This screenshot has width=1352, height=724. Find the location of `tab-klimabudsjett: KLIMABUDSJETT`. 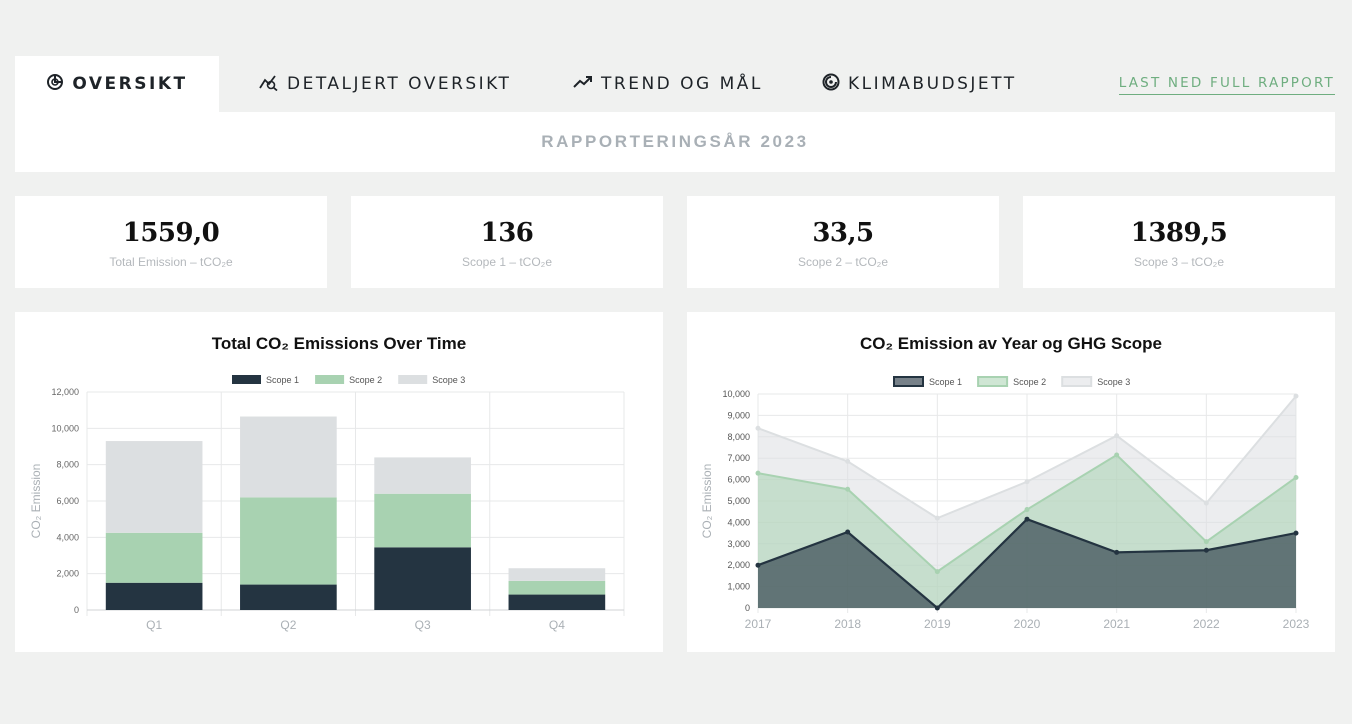

tab-klimabudsjett: KLIMABUDSJETT is located at coordinates (919, 84).